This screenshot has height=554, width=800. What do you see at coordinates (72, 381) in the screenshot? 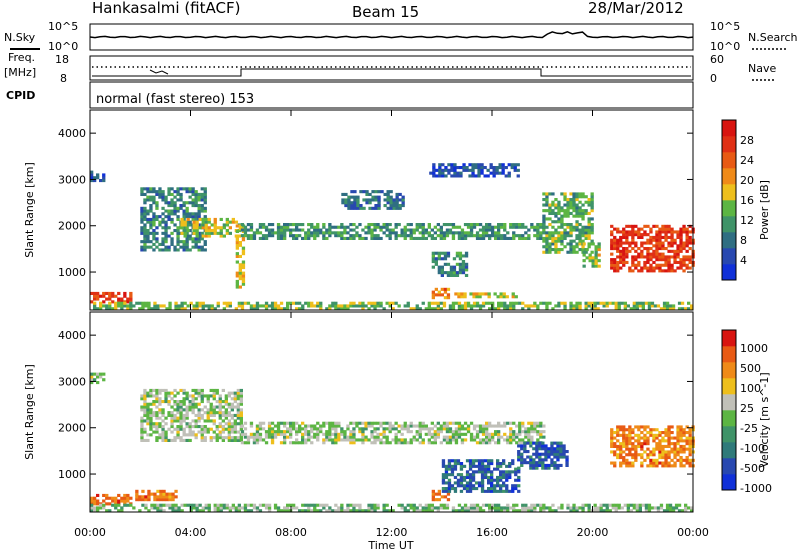
I see `y-tick-label: 3000` at bounding box center [72, 381].